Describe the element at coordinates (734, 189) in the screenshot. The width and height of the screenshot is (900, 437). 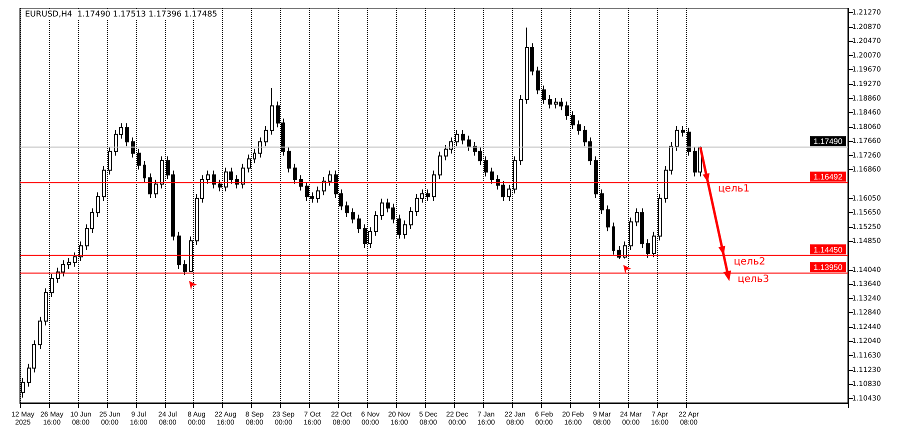
I see `annotation: цель1` at that location.